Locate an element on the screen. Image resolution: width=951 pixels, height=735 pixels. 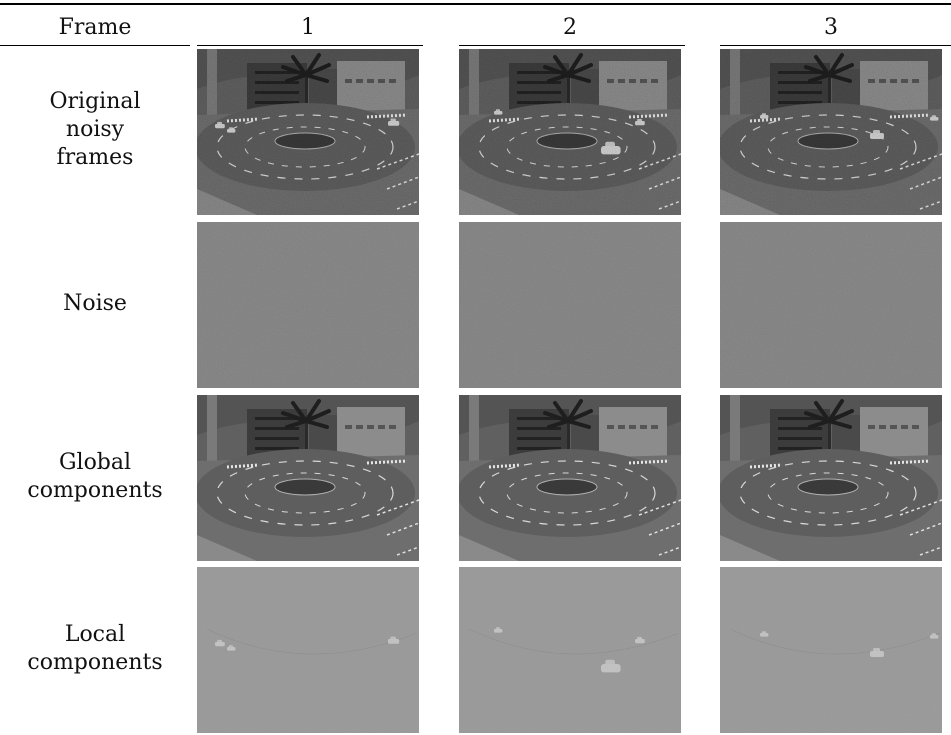
header-rule-label is located at coordinates (95, 45).